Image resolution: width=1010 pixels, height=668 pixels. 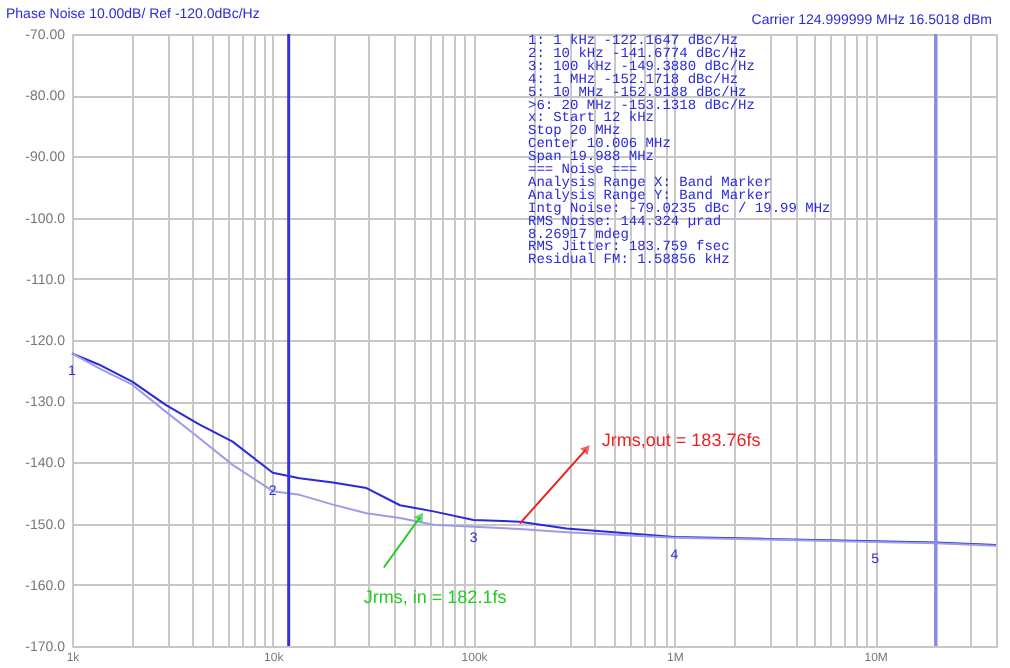 What do you see at coordinates (435, 597) in the screenshot?
I see `annotation: Jrms, in = 182.1fs` at bounding box center [435, 597].